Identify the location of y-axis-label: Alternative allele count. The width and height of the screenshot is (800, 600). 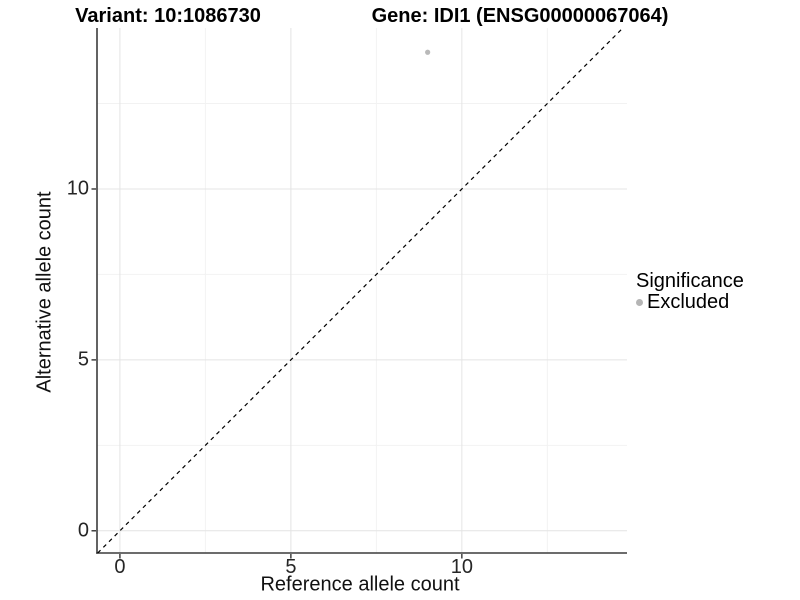
(44, 292).